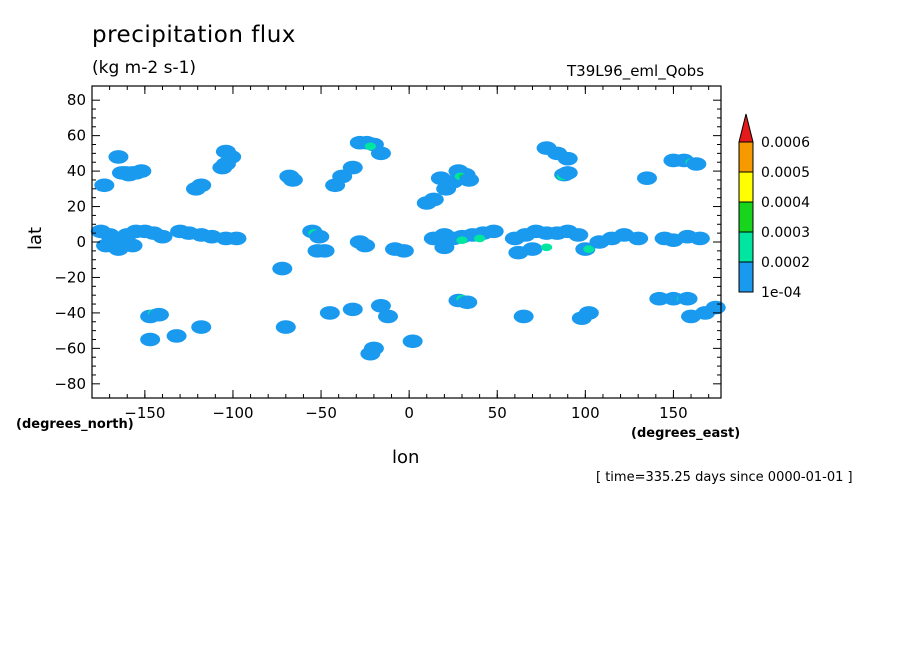 Image resolution: width=904 pixels, height=654 pixels. What do you see at coordinates (70, 384) in the screenshot?
I see `y-tick-label: −80` at bounding box center [70, 384].